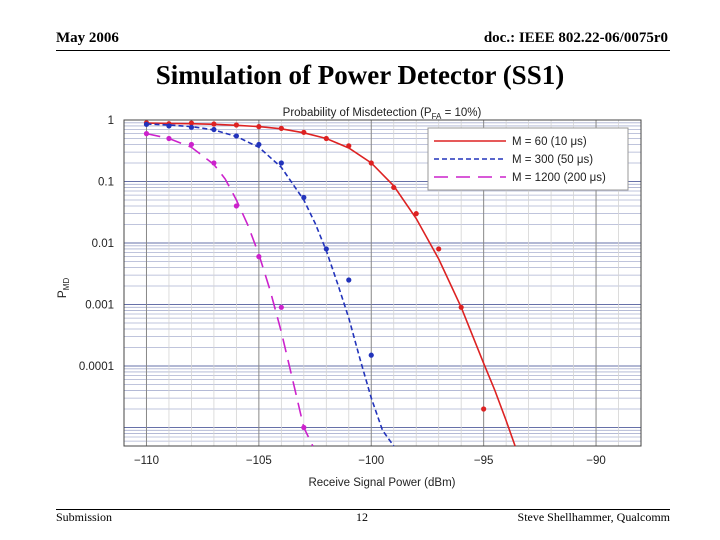 Image resolution: width=720 pixels, height=540 pixels. I want to click on y-tick-label: 1, so click(111, 121).